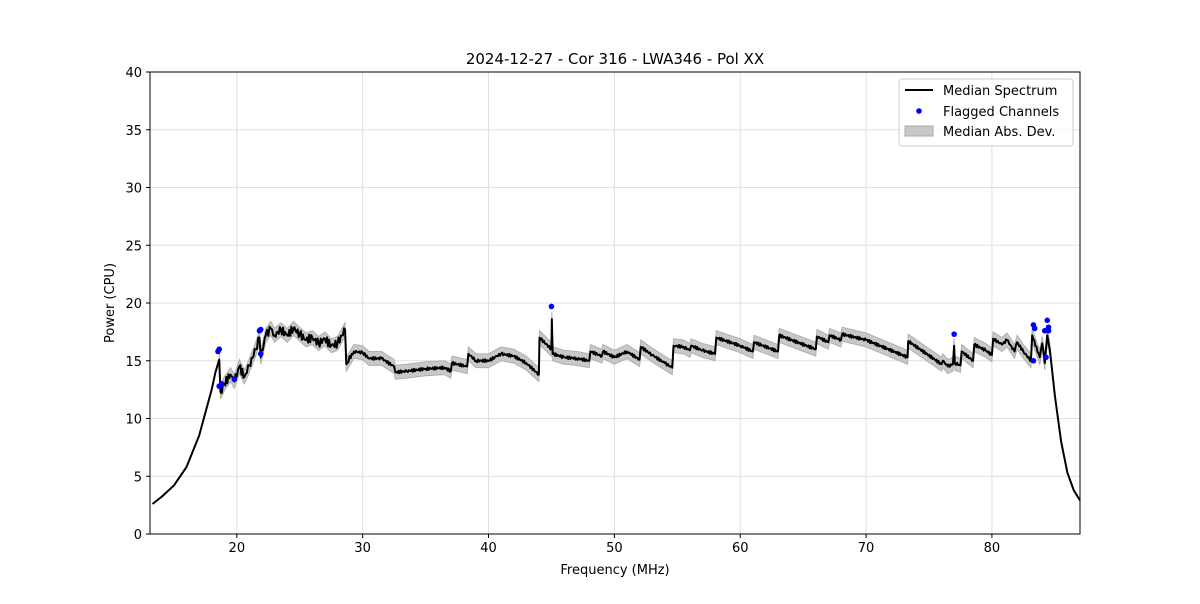 Image resolution: width=1200 pixels, height=604 pixels. What do you see at coordinates (919, 131) in the screenshot?
I see `legend-mad-swatch` at bounding box center [919, 131].